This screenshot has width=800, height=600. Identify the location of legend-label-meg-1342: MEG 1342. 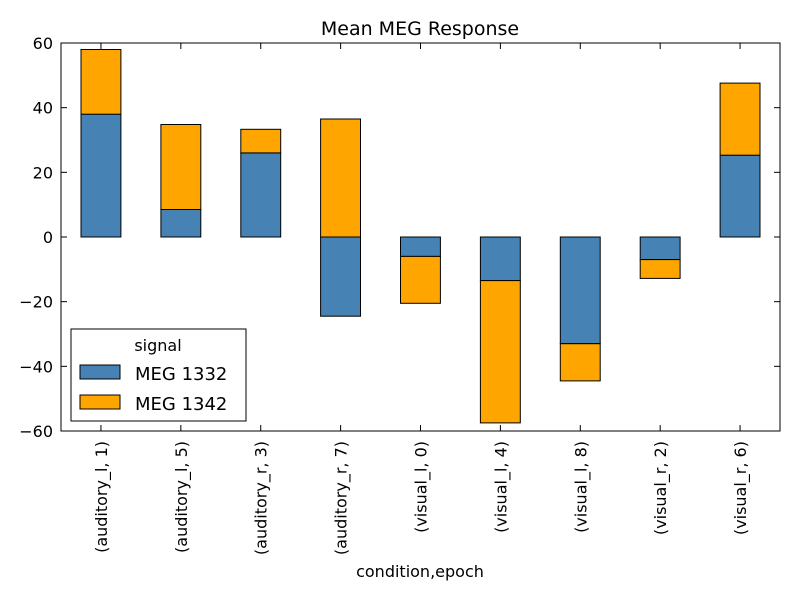
(181, 404).